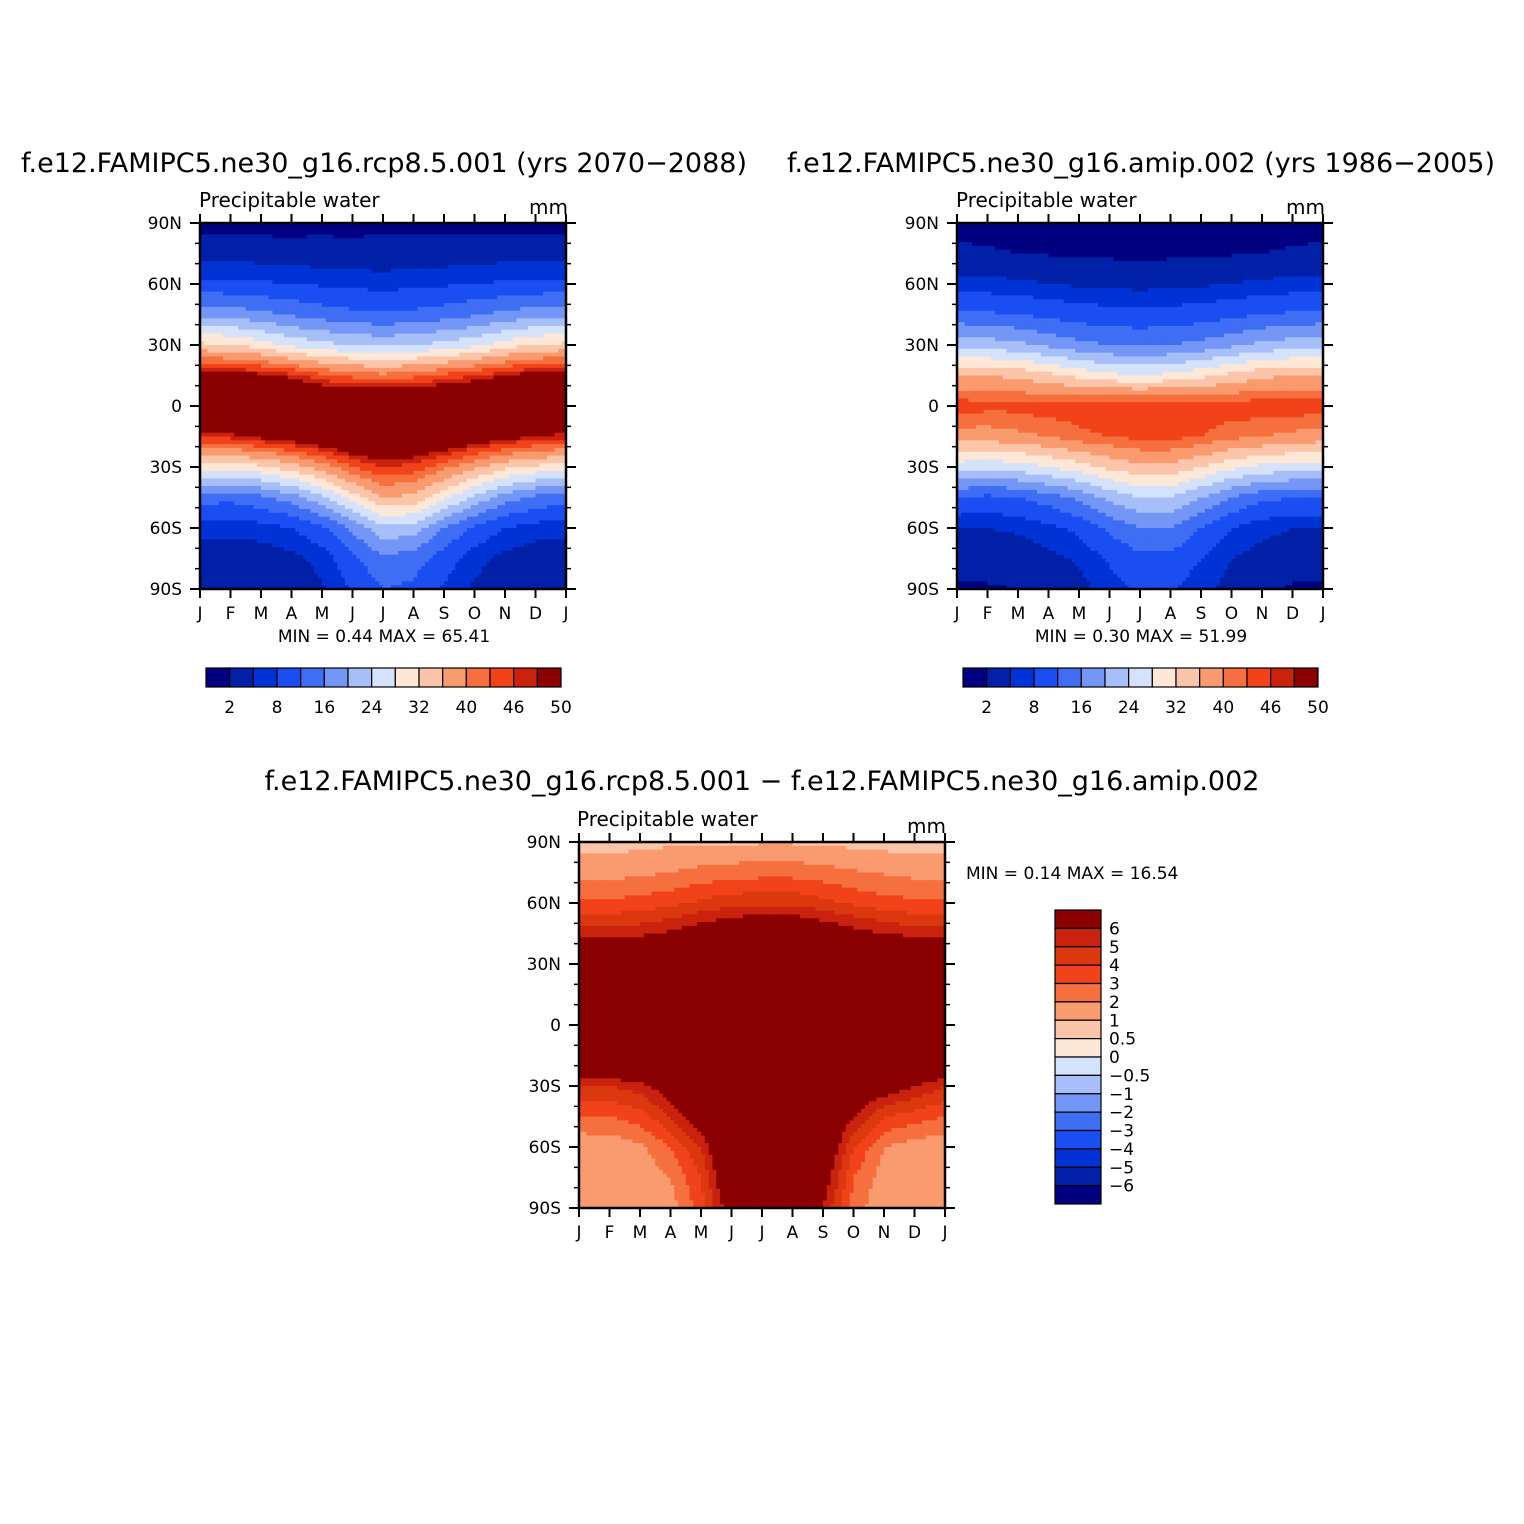 The height and width of the screenshot is (1524, 1524). Describe the element at coordinates (289, 200) in the screenshot. I see `panel-left-label: Precipitable water` at that location.